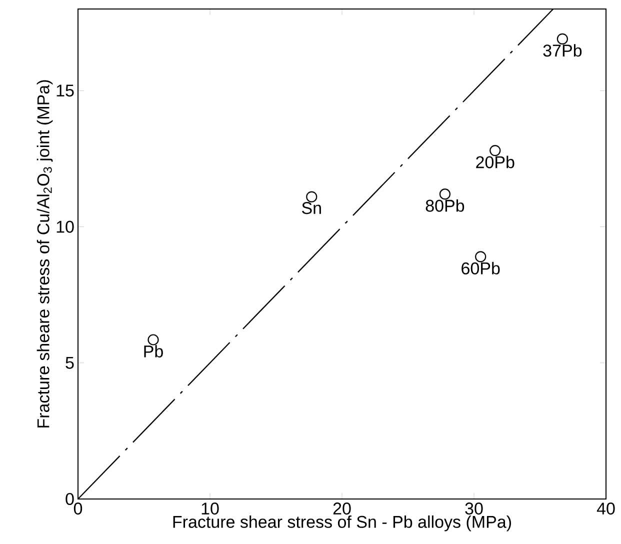  What do you see at coordinates (65, 226) in the screenshot?
I see `y-tick-label: 10` at bounding box center [65, 226].